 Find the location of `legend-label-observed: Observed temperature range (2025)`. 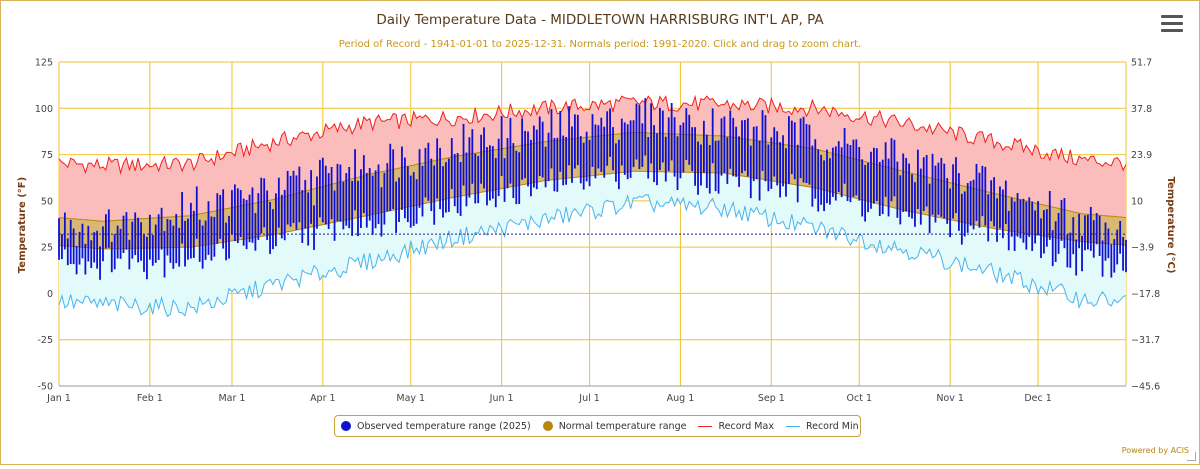

legend-label-observed: Observed temperature range (2025) is located at coordinates (444, 426).